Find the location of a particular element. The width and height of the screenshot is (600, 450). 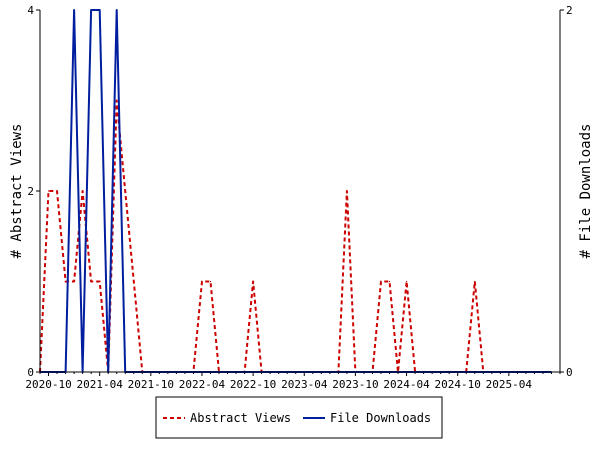

x-tick-label: 2022-10 is located at coordinates (253, 384).